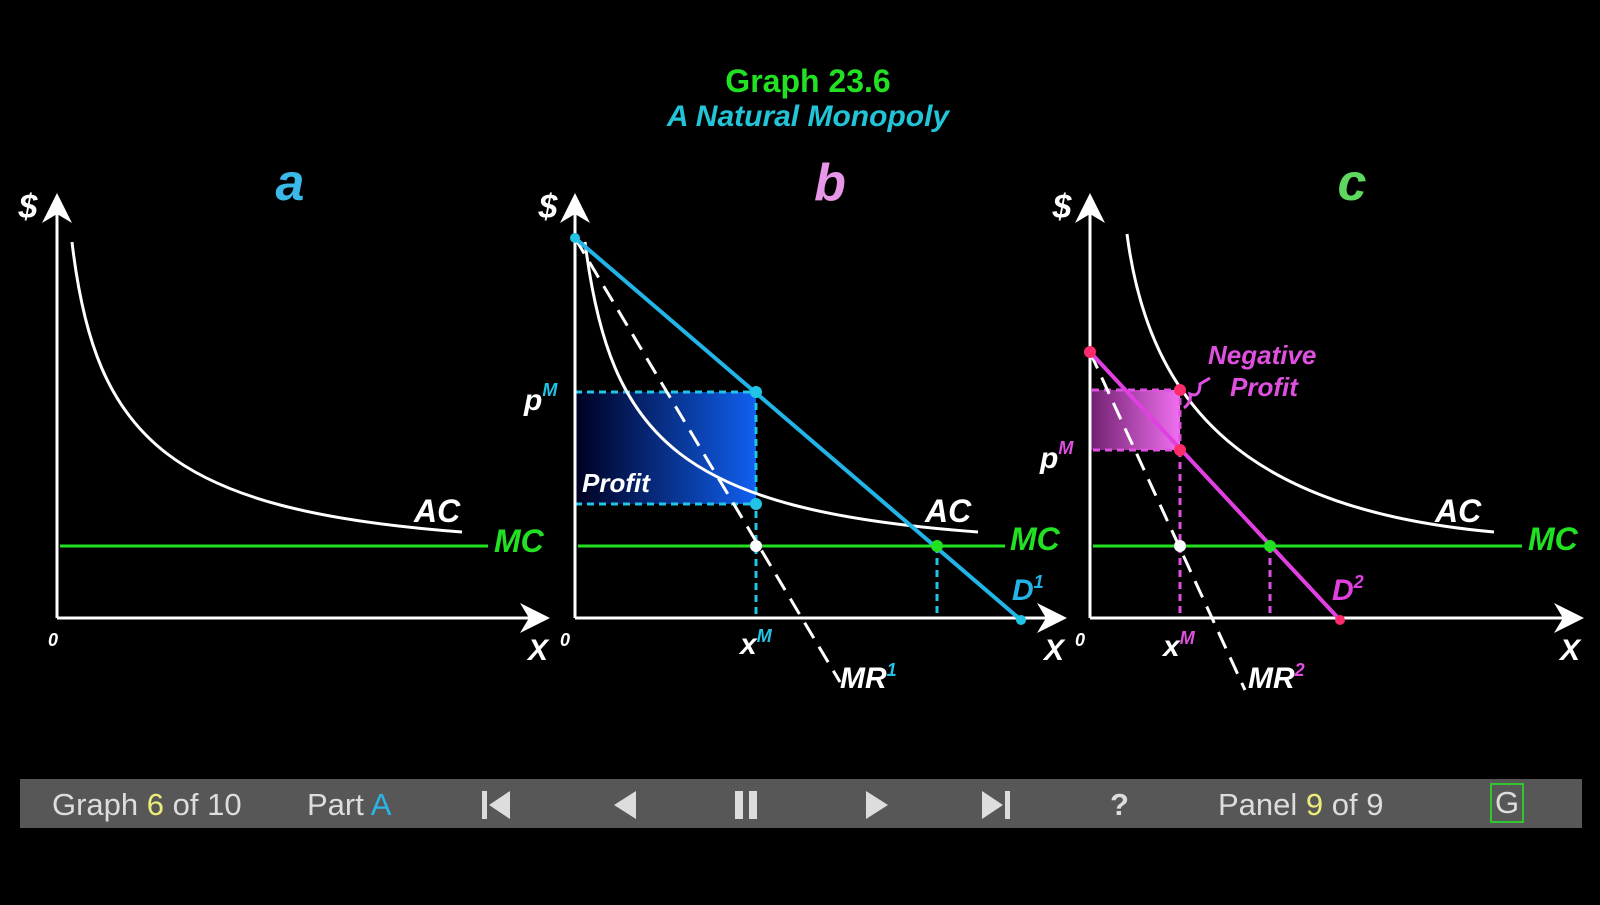  What do you see at coordinates (1276, 677) in the screenshot?
I see `mr-label: MR2` at bounding box center [1276, 677].